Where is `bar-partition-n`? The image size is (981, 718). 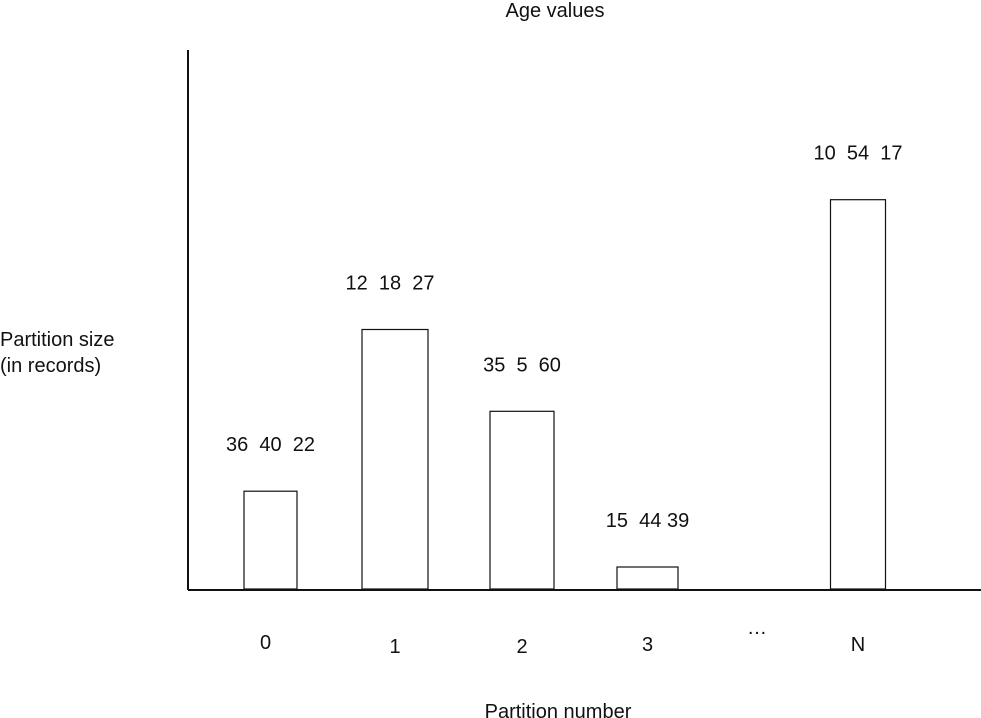
bar-partition-n is located at coordinates (858, 394).